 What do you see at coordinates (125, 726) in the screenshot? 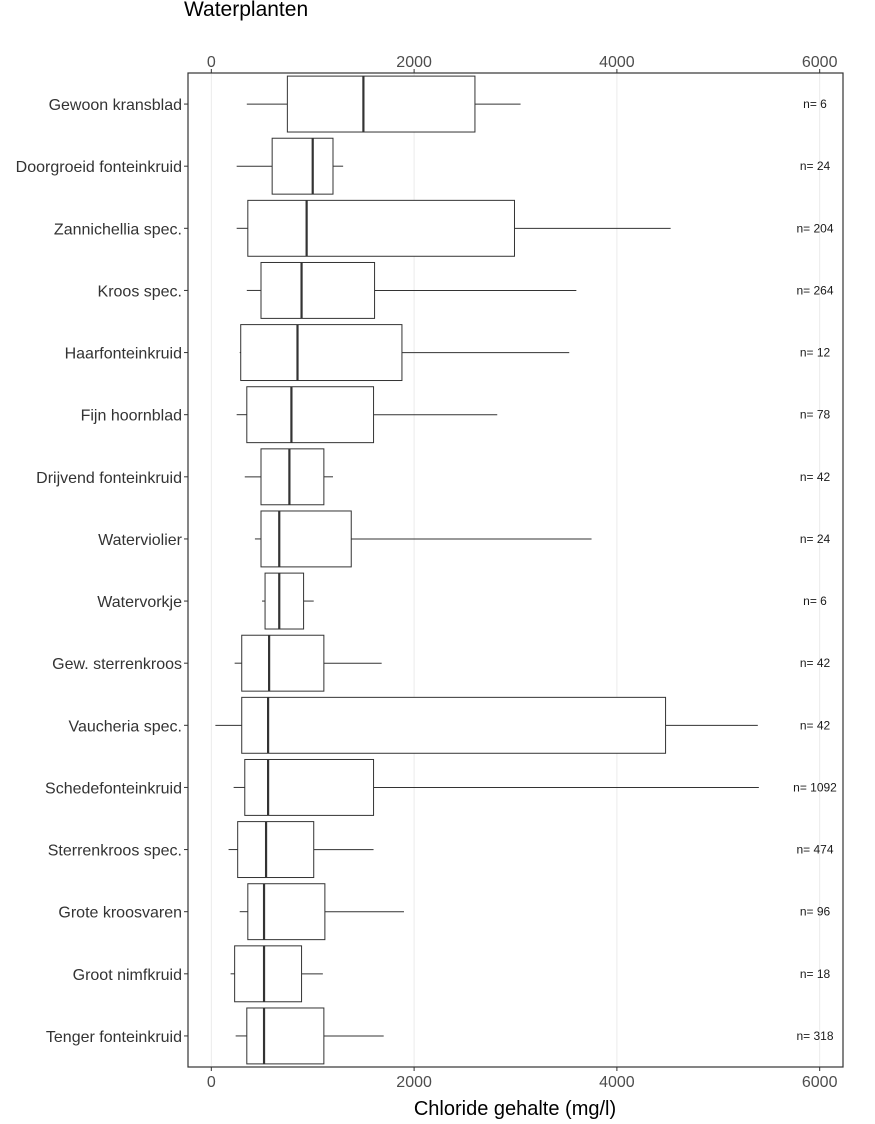
I see `category-label: Vaucheria spec.` at bounding box center [125, 726].